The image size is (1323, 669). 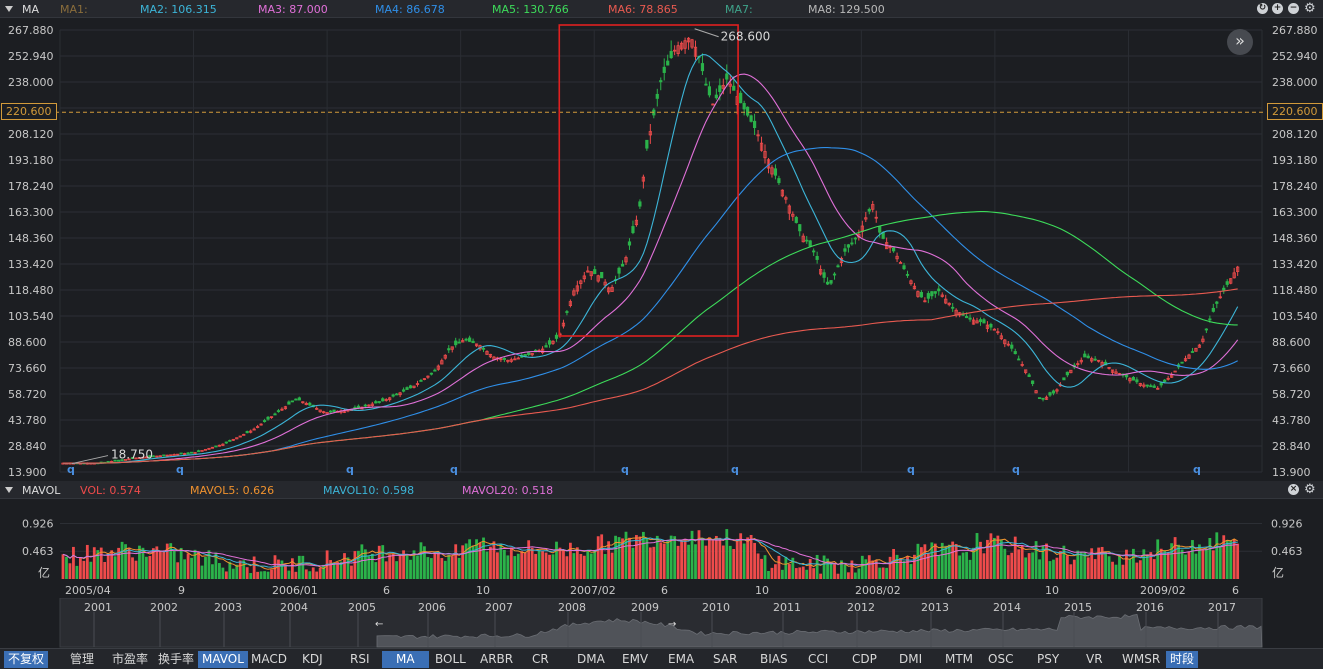 I want to click on price-tick-right: 163.300, so click(x=1295, y=212).